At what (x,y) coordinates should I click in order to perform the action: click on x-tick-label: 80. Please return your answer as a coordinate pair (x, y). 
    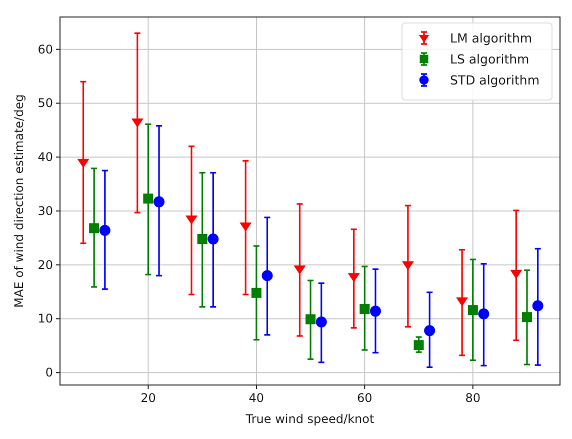
    Looking at the image, I should click on (473, 398).